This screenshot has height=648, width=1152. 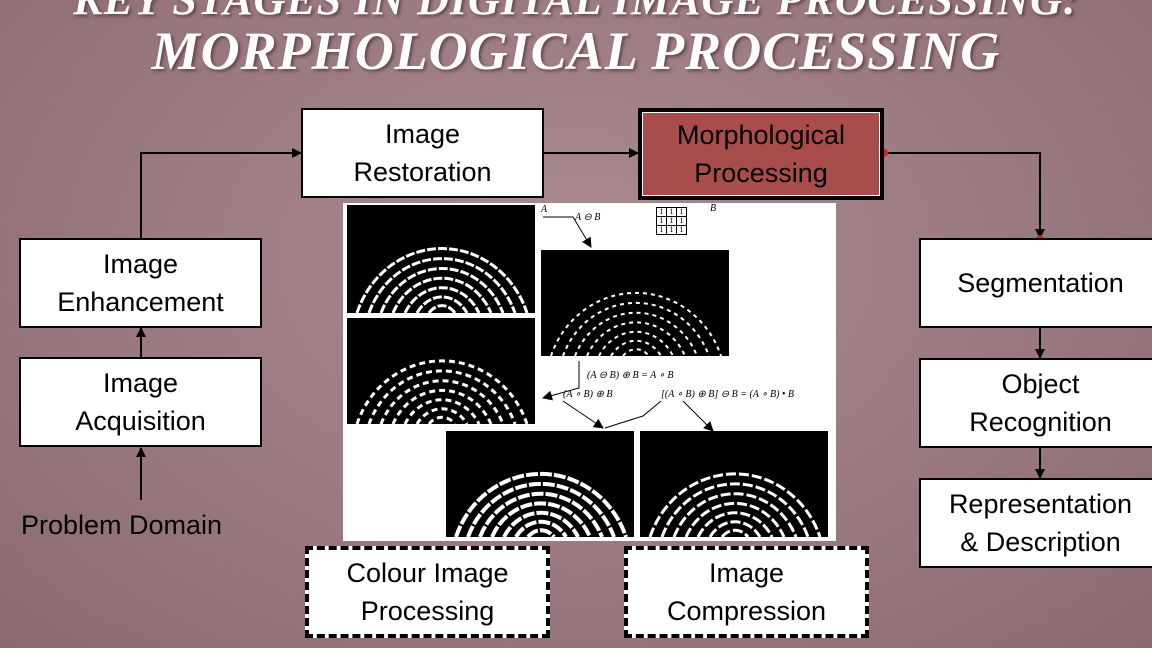 What do you see at coordinates (427, 592) in the screenshot?
I see `stage-colour-image-processing: Colour Image Processing` at bounding box center [427, 592].